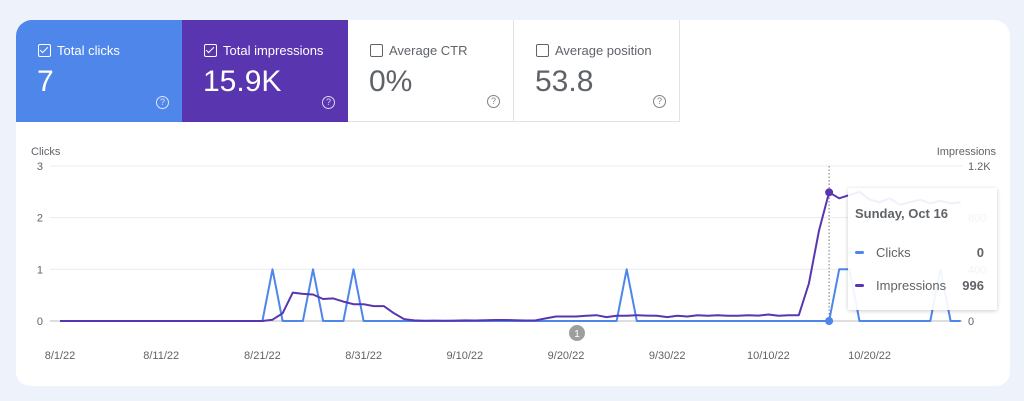 The height and width of the screenshot is (401, 1024). Describe the element at coordinates (980, 252) in the screenshot. I see `tooltip-series-value: 0` at that location.